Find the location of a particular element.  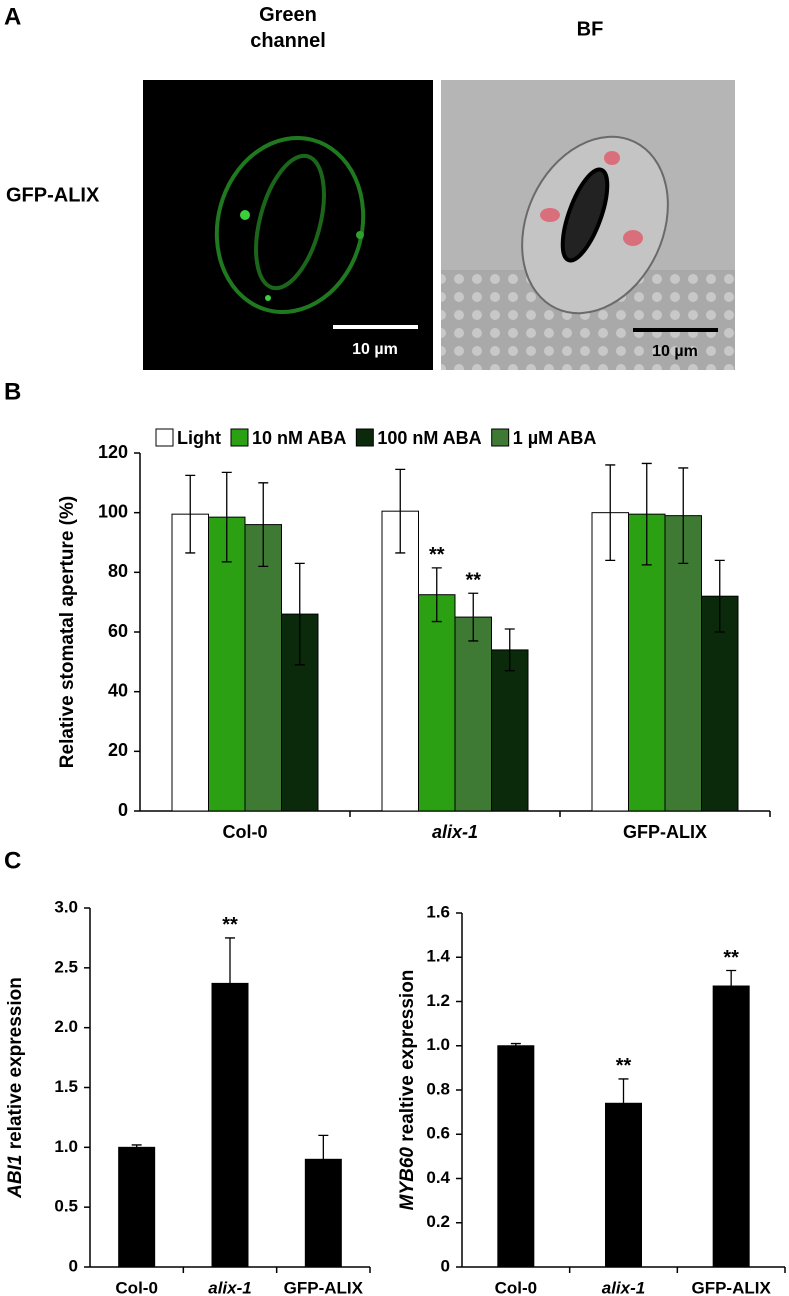

legend-label: Light is located at coordinates (199, 438).